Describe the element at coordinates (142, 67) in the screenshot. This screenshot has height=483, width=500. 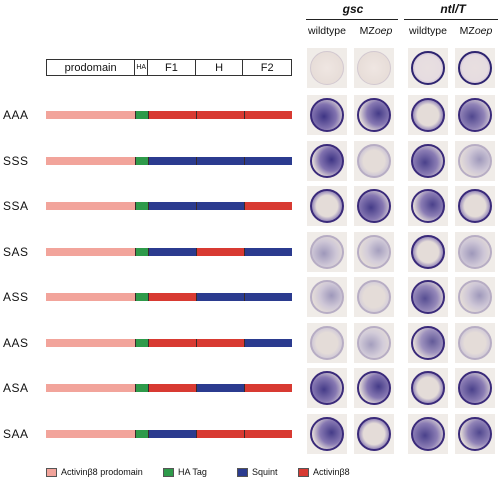
I see `domain-ha: HA` at that location.